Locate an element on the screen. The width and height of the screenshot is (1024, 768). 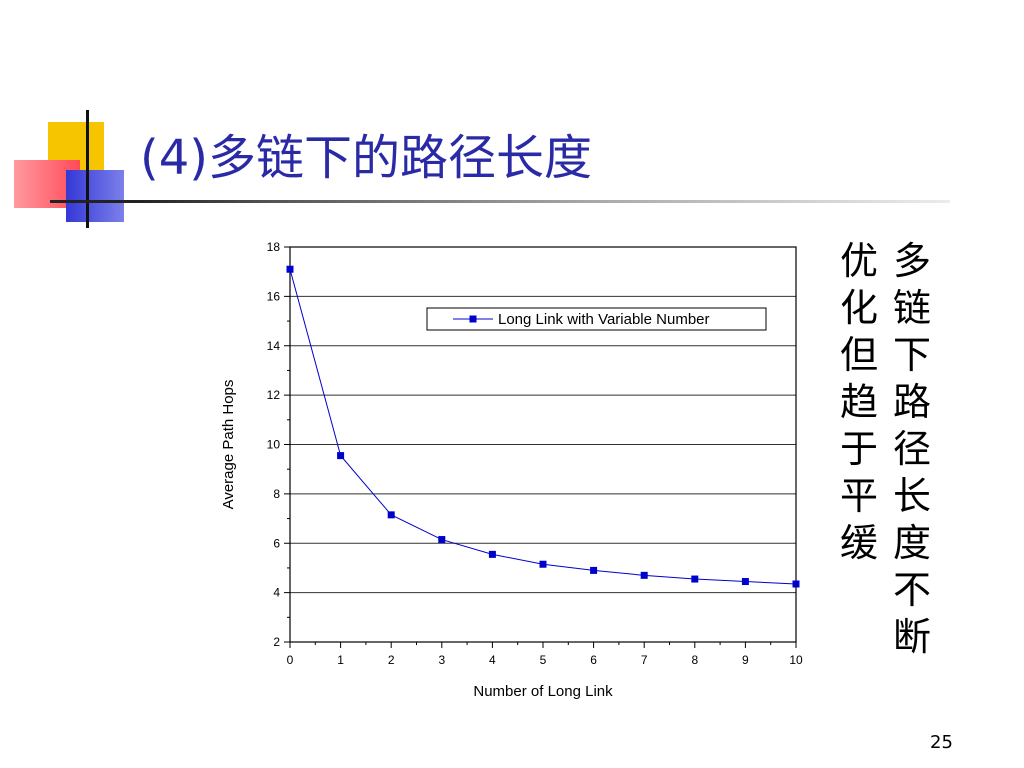
x-tick-label: 8 is located at coordinates (694, 660).